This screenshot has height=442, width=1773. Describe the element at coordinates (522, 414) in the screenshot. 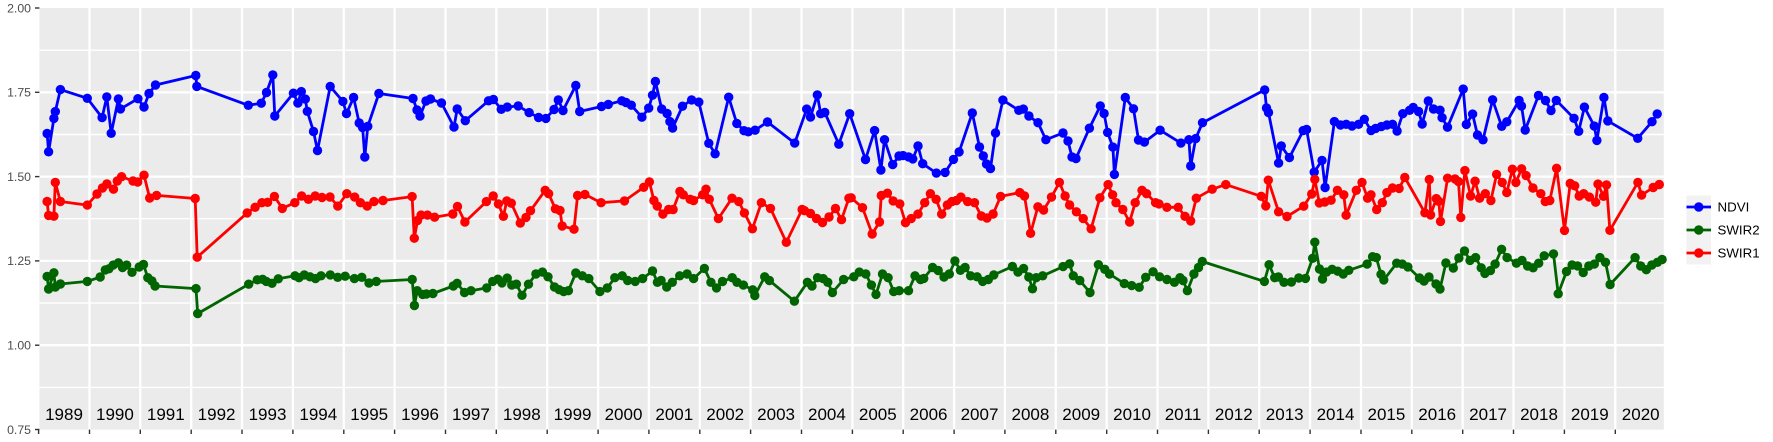

I see `svg-text: 1998` at that location.